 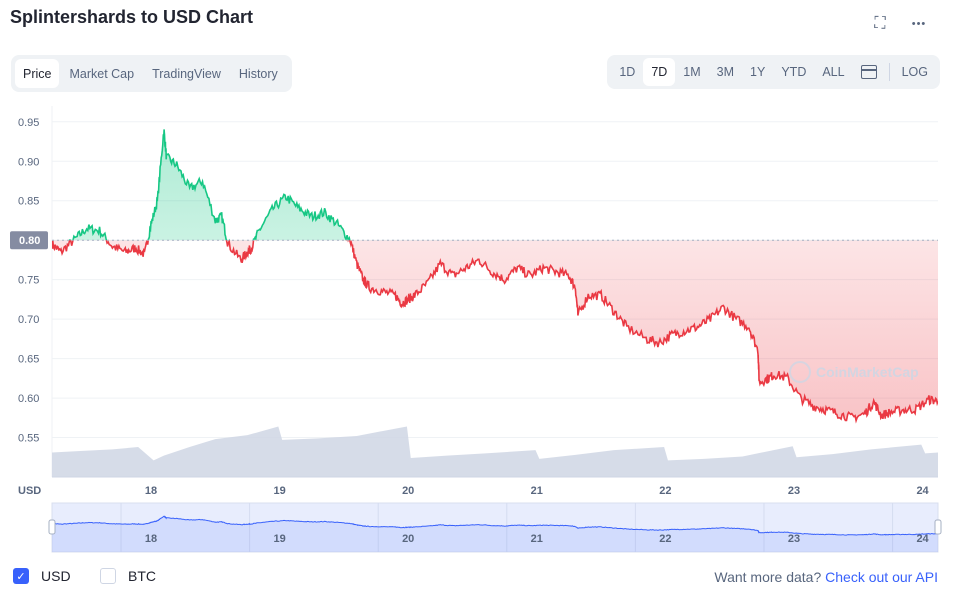 What do you see at coordinates (132, 17) in the screenshot?
I see `chart-title: Splintershards to USD Chart` at bounding box center [132, 17].